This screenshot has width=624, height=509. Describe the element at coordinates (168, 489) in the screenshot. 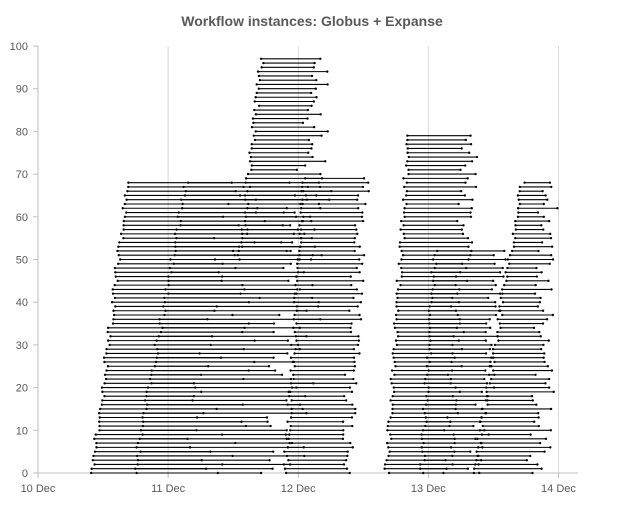

I see `x-tick-label: 11 Dec` at that location.